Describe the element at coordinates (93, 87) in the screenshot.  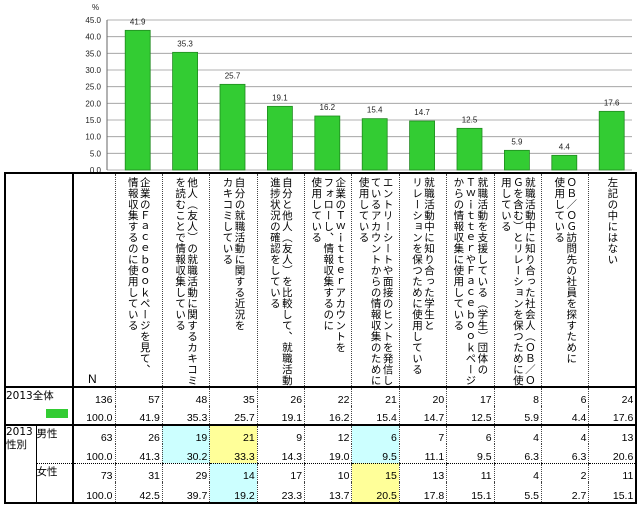
I see `y-tick-label: 25.0` at that location.